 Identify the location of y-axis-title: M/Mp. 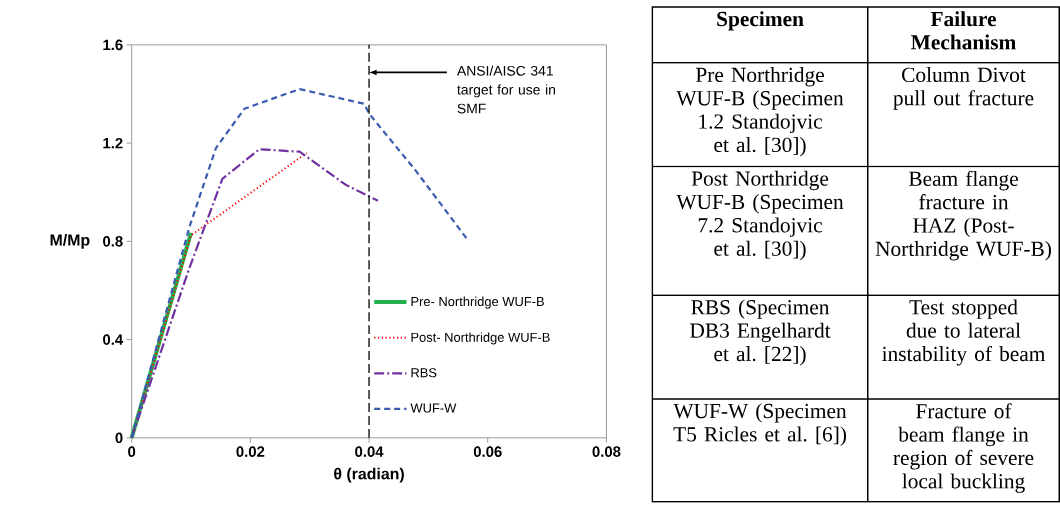
(70, 241).